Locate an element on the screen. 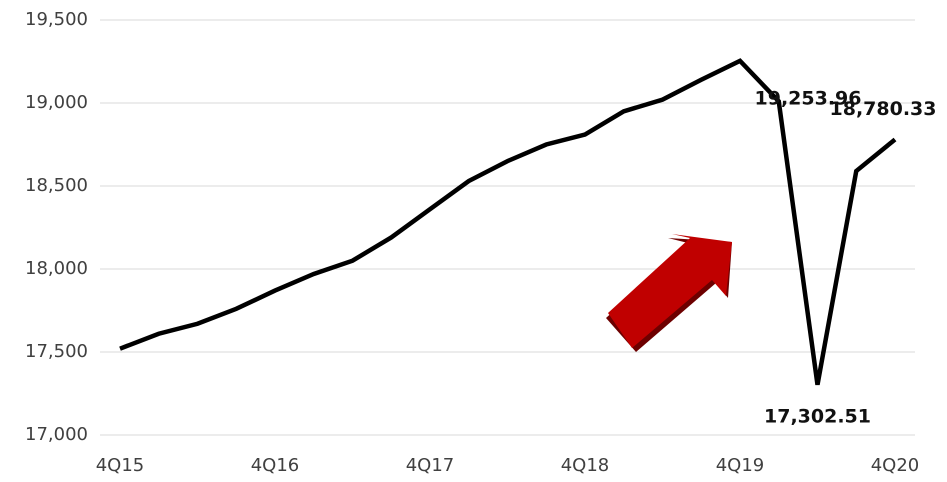 The image size is (947, 482). x-tick-label: 4Q17 is located at coordinates (430, 465).